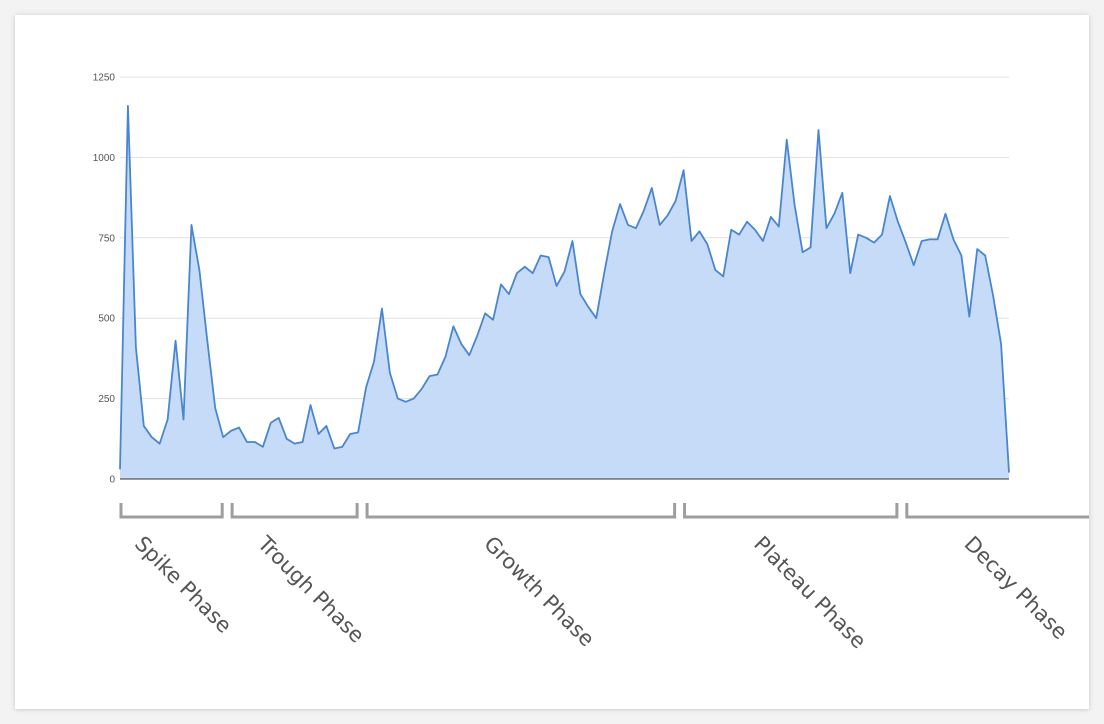  Describe the element at coordinates (183, 585) in the screenshot. I see `phase-label-spike-phase: Spike Phase` at that location.